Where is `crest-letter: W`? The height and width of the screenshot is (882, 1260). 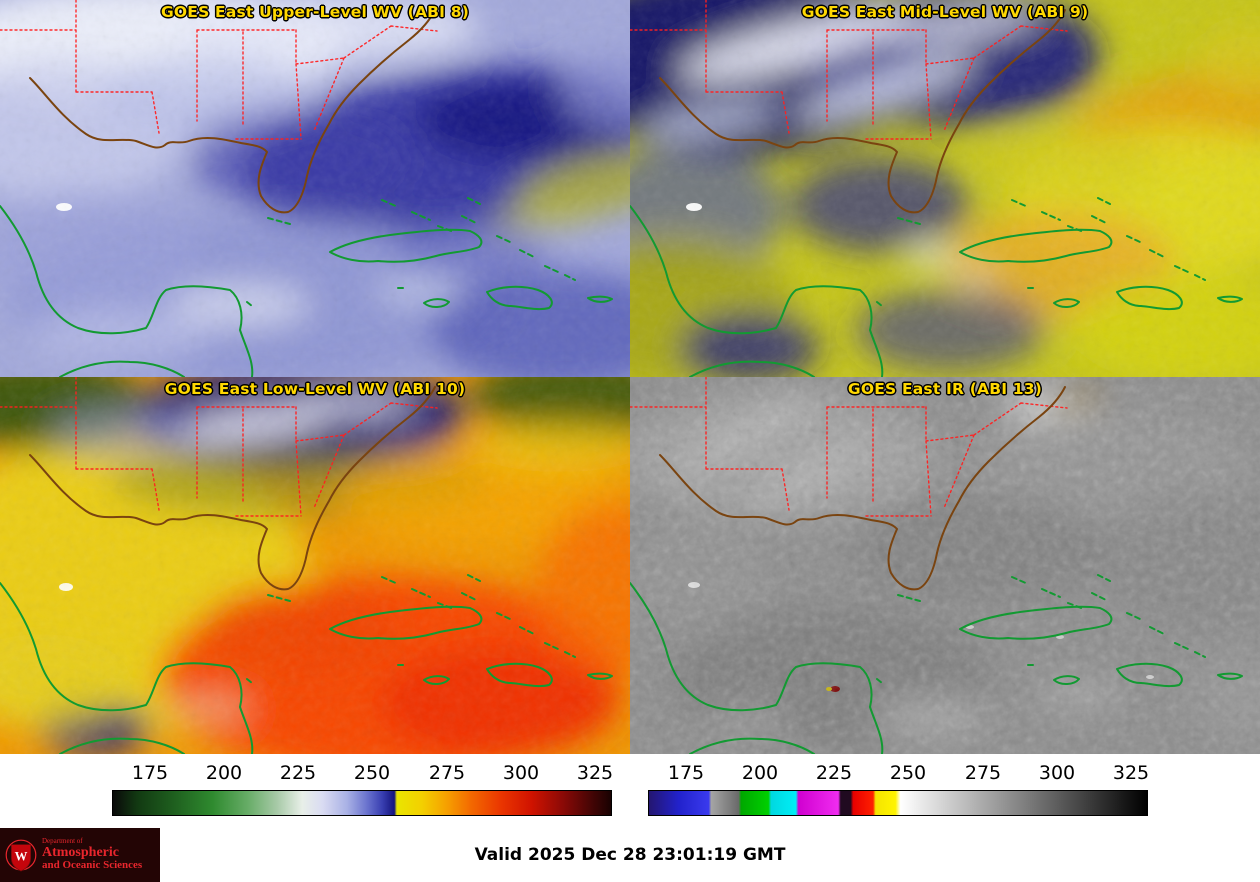 crest-letter: W is located at coordinates (21, 857).